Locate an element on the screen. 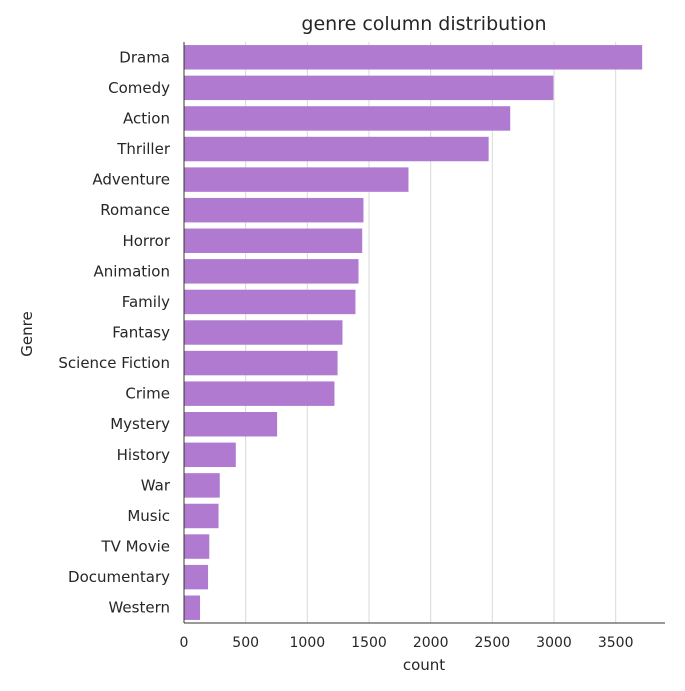 Image resolution: width=685 pixels, height=691 pixels. category-label-science-fiction: Science Fiction is located at coordinates (114, 363).